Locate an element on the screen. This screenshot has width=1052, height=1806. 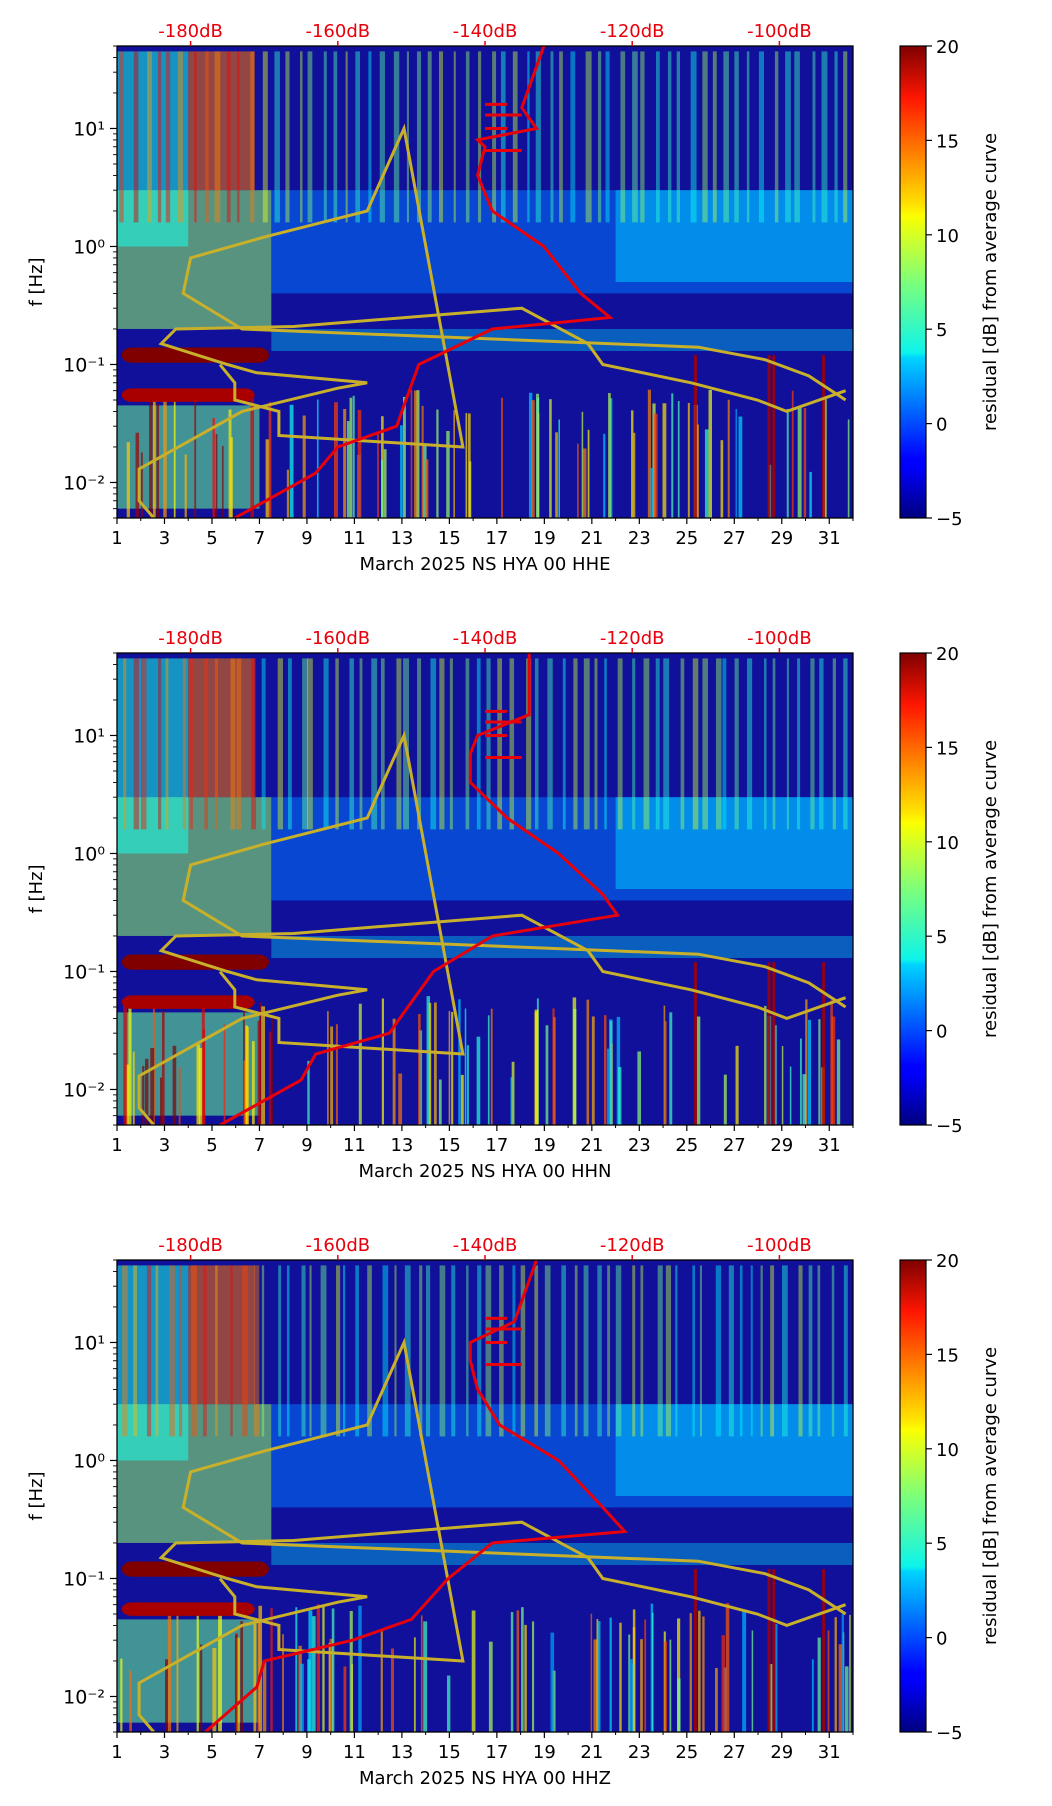
x-tick-label: 7 is located at coordinates (259, 1145).